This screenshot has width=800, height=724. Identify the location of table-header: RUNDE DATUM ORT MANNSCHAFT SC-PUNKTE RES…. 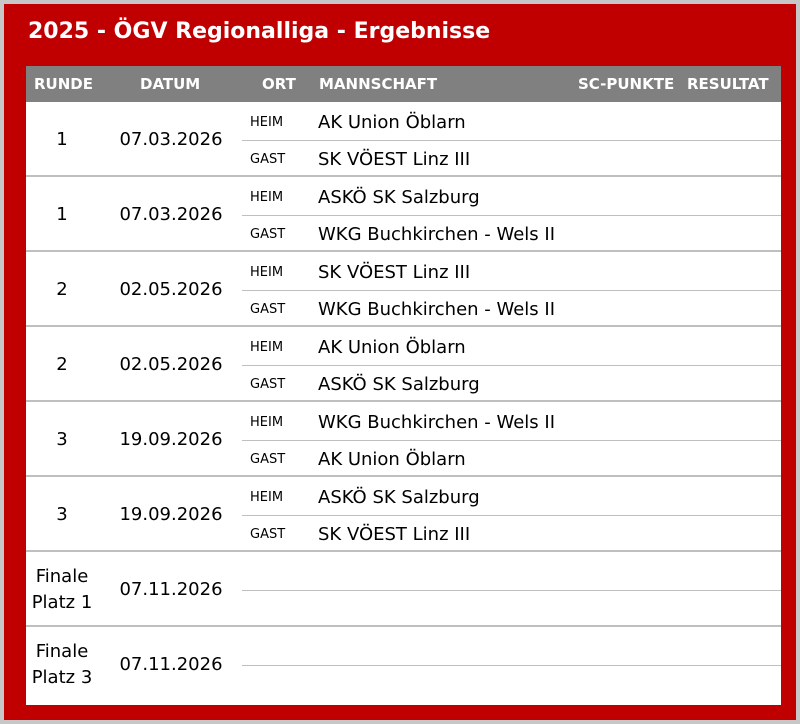
(403, 84).